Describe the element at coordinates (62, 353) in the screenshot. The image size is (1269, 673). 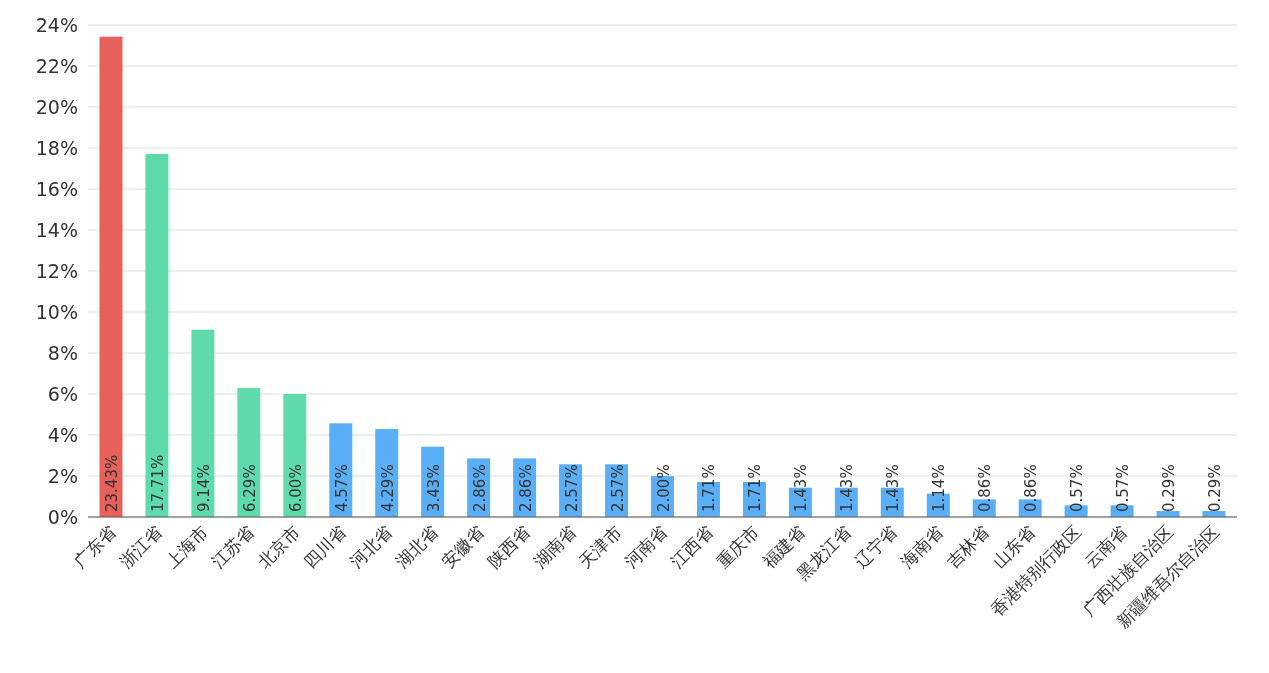
I see `y-tick-label: 8%` at that location.